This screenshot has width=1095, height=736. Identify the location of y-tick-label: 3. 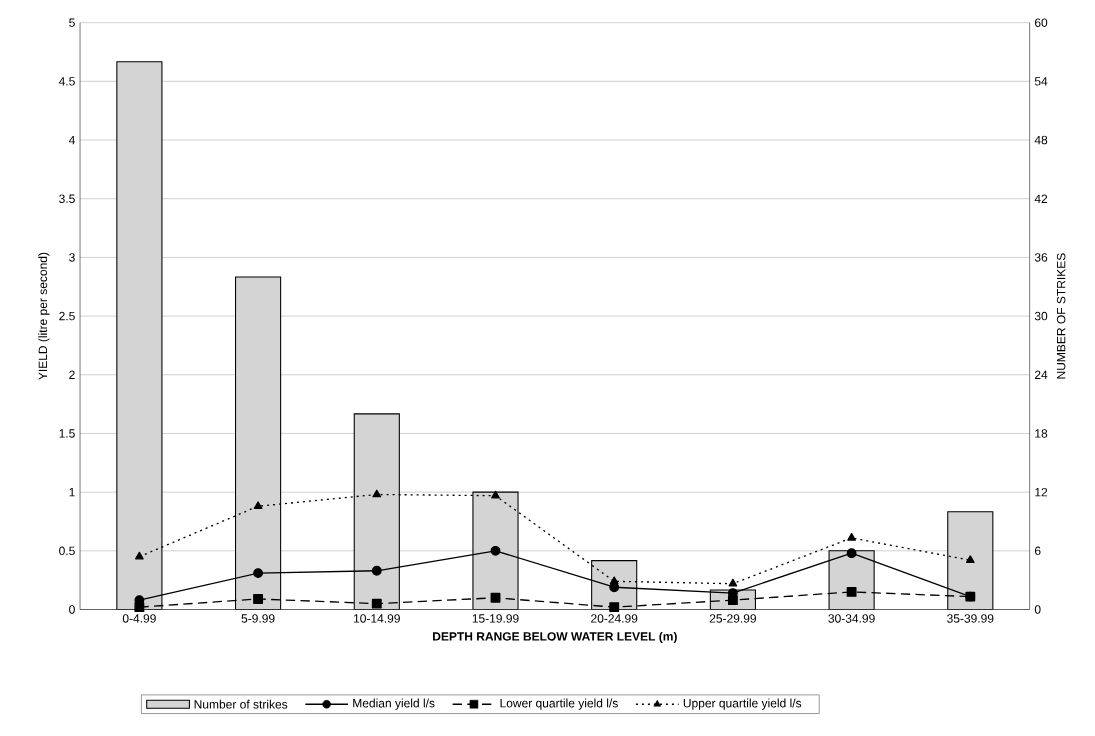
(72, 257).